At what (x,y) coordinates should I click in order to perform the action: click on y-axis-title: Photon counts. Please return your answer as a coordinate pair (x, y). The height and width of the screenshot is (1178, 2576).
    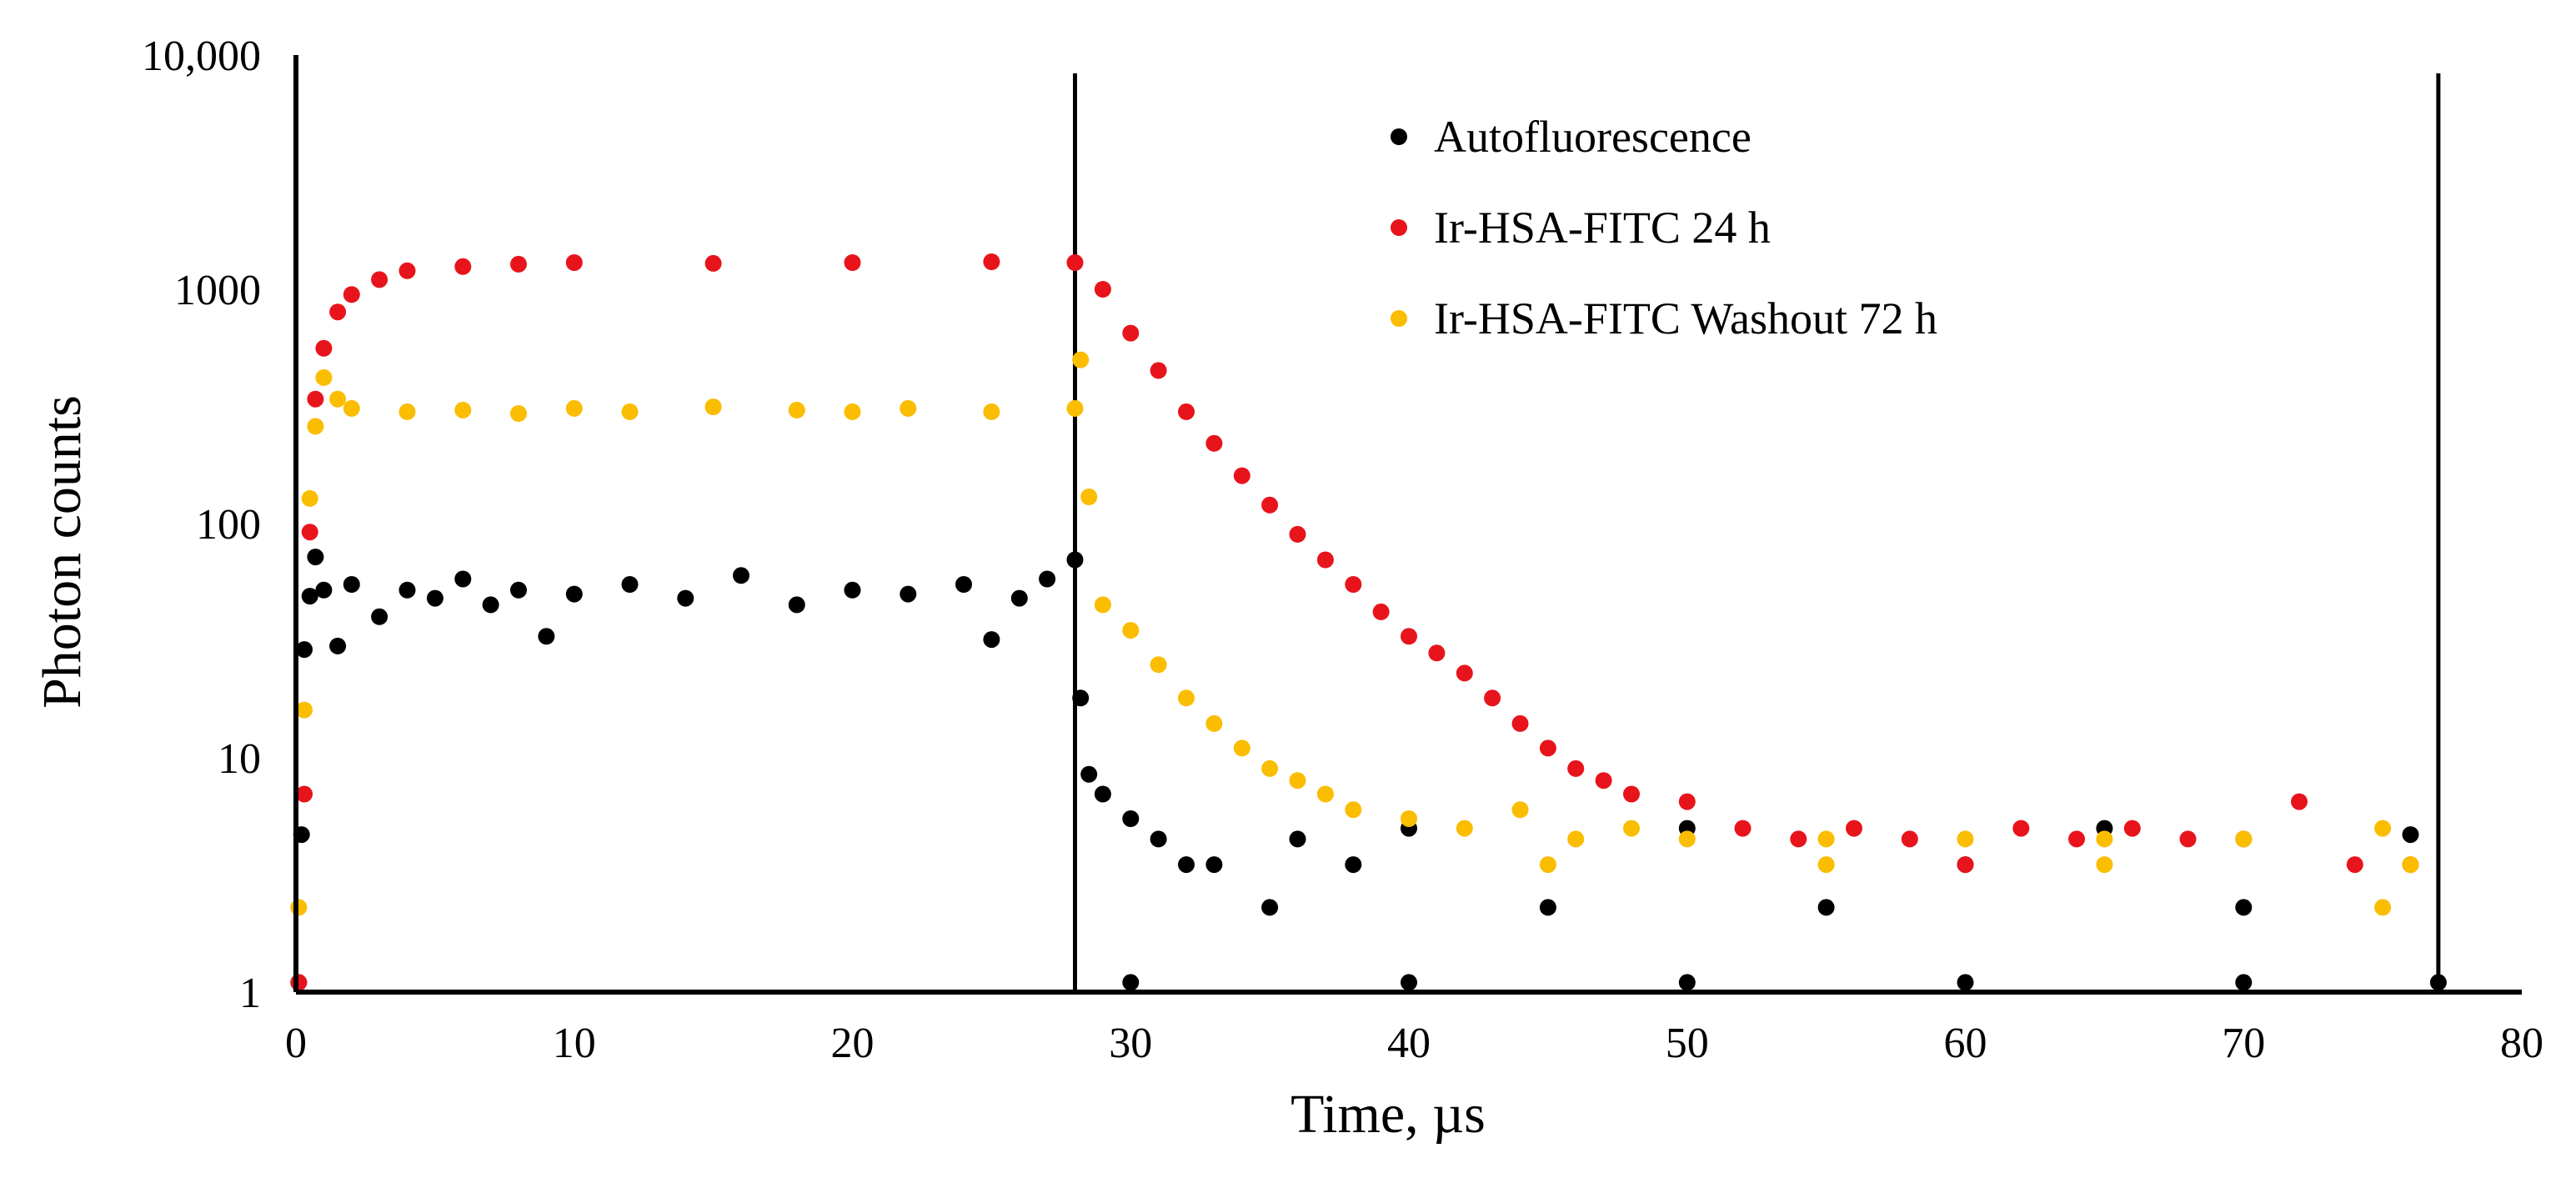
    Looking at the image, I should click on (62, 552).